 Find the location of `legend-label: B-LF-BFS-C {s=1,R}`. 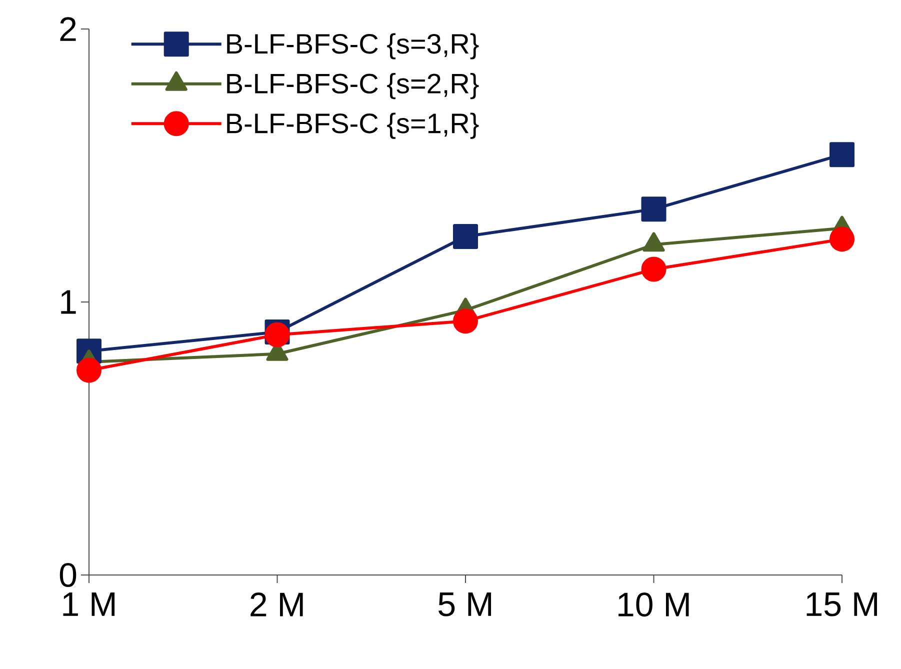

legend-label: B-LF-BFS-C {s=1,R} is located at coordinates (353, 125).